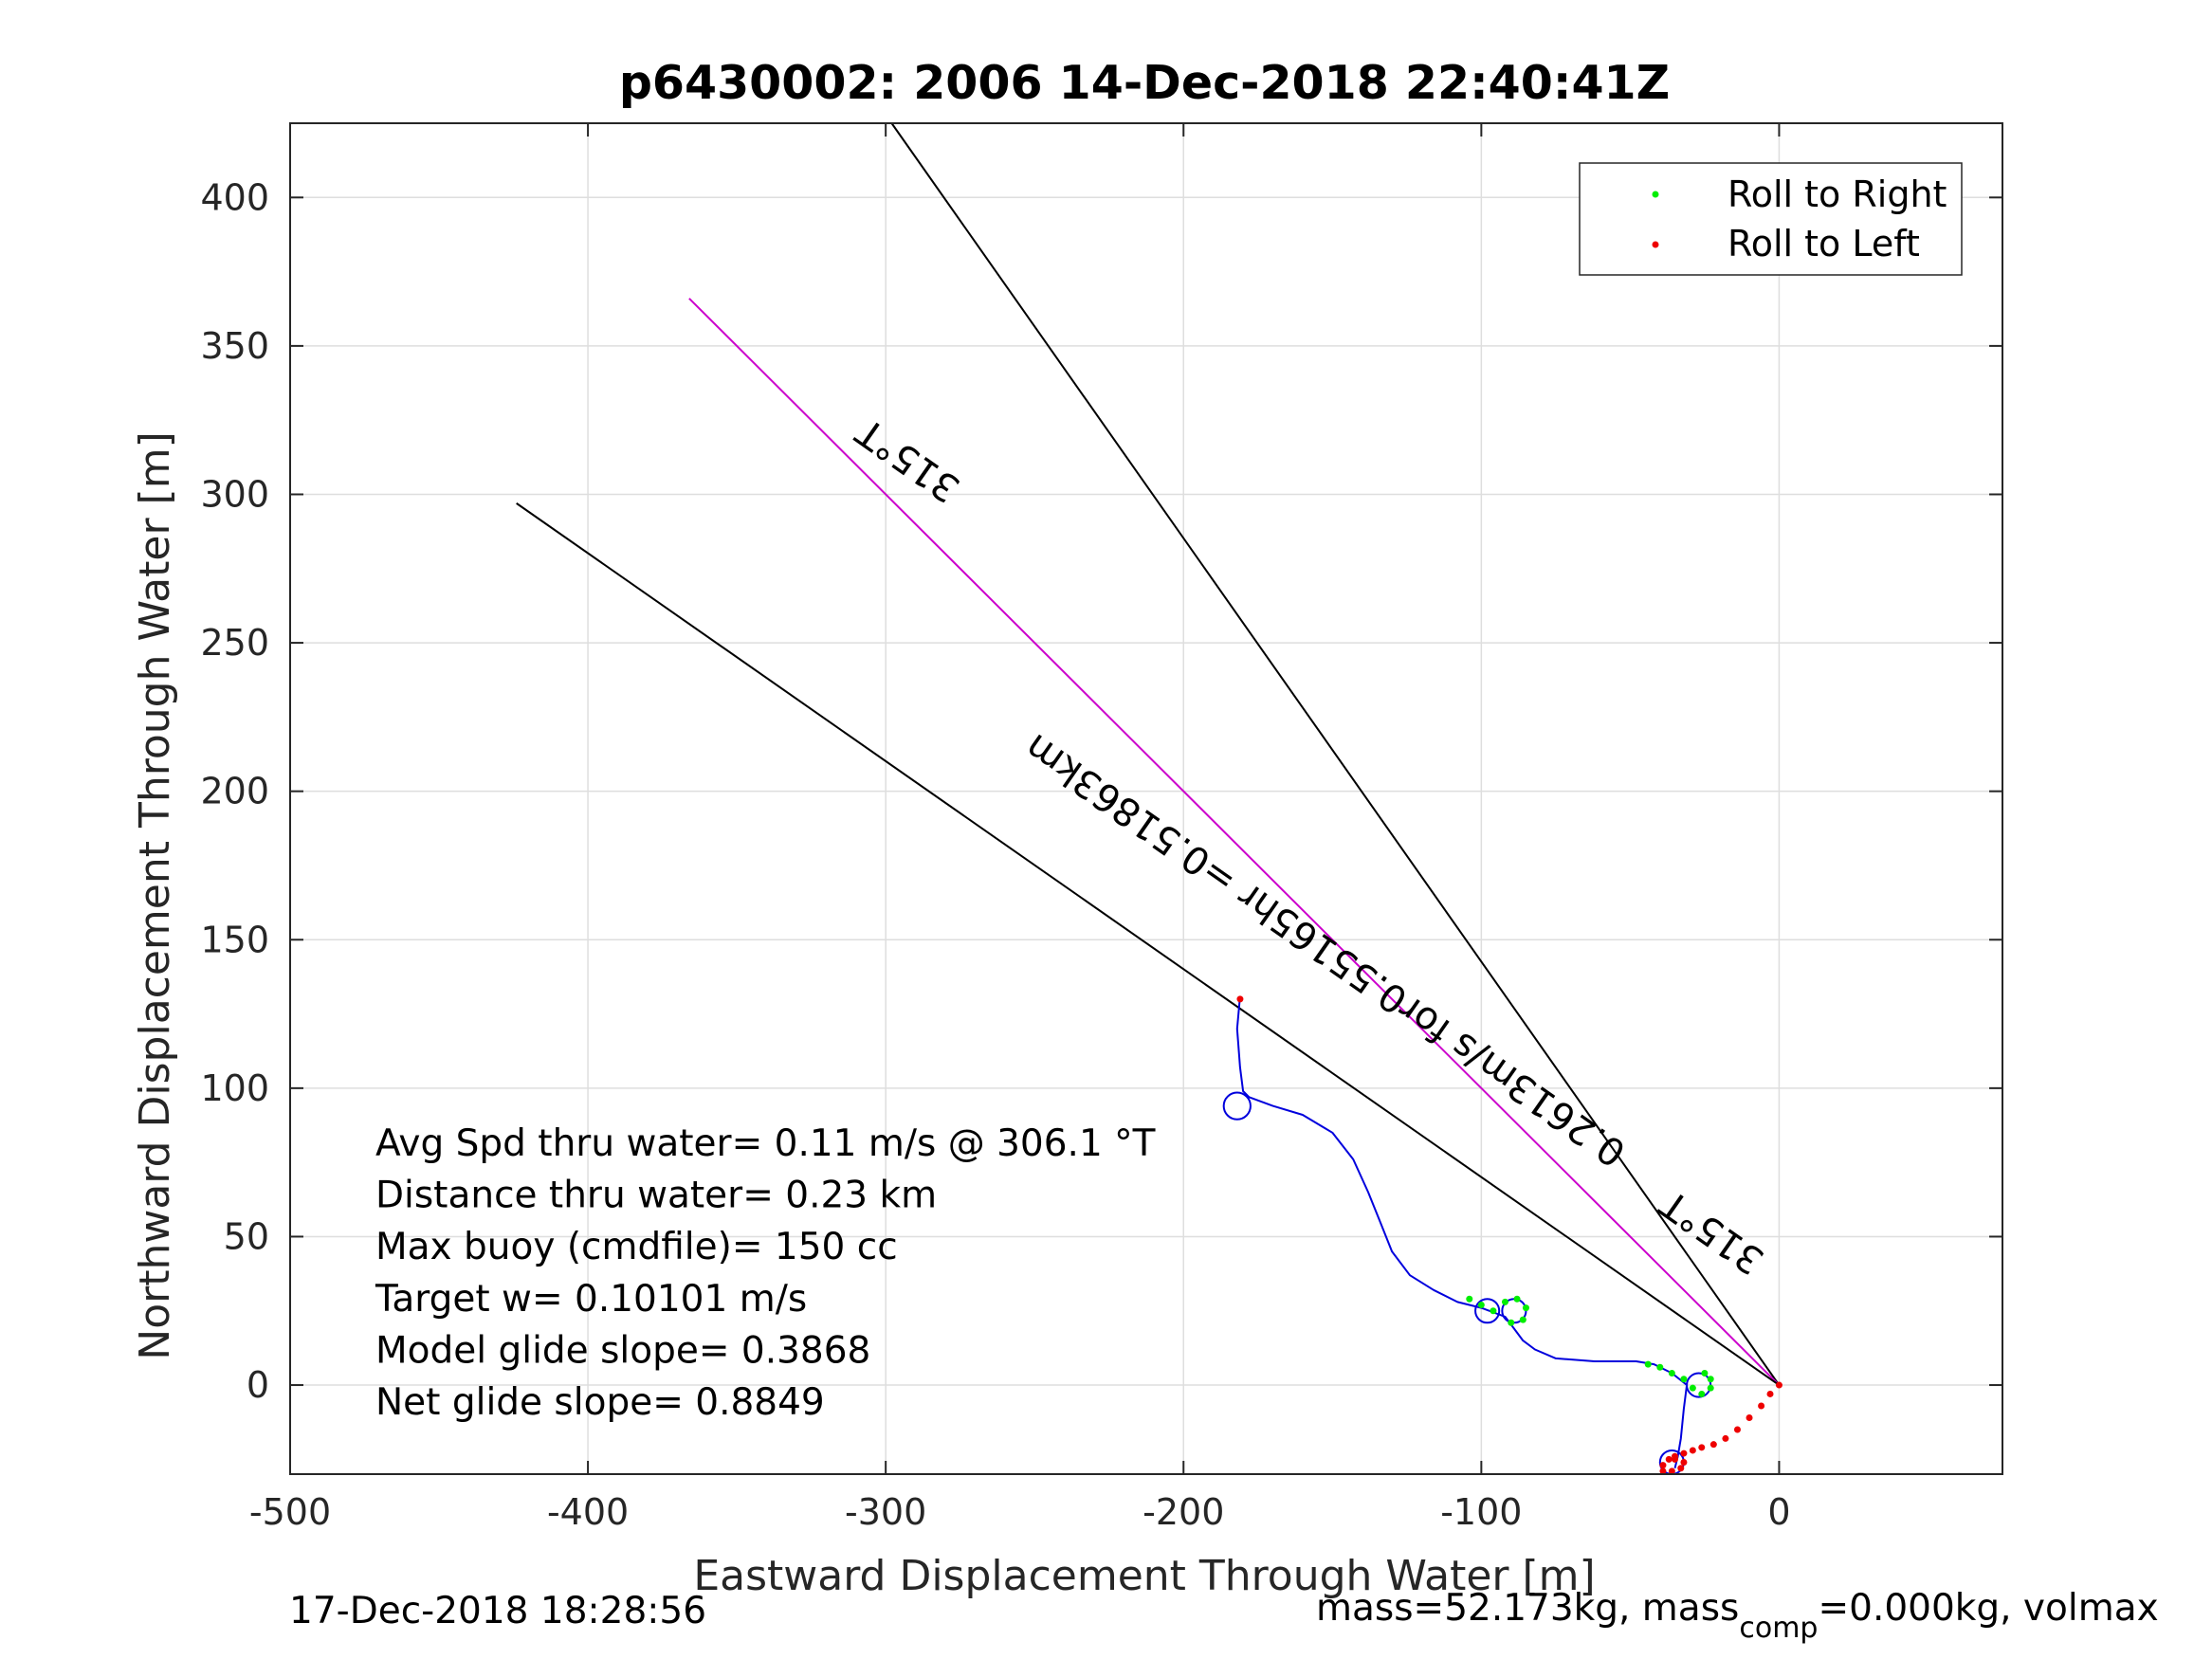 The image size is (2212, 1659). Describe the element at coordinates (155, 895) in the screenshot. I see `y-axis-label: Northward Displacement Through Water [m]` at that location.